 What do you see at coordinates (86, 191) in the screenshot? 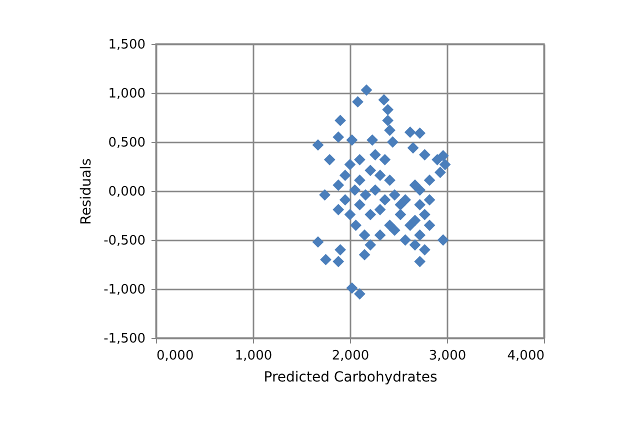
I see `y-axis-title: Residuals` at bounding box center [86, 191].